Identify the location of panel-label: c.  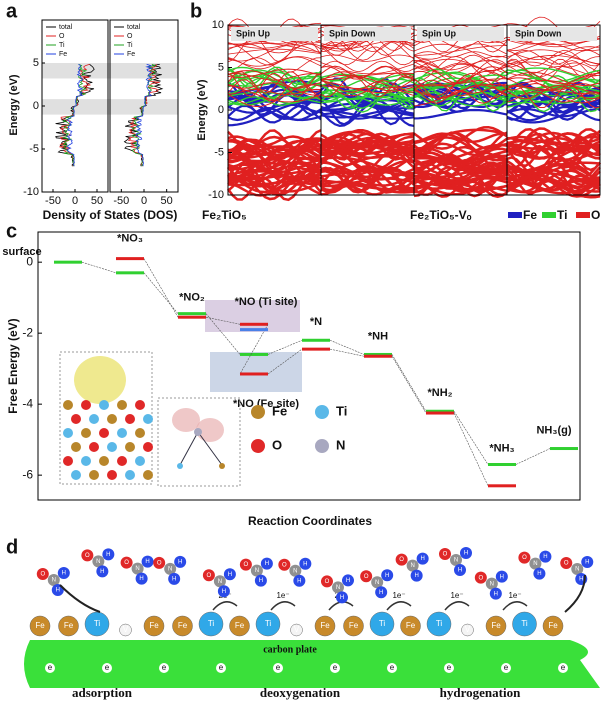
(11, 231).